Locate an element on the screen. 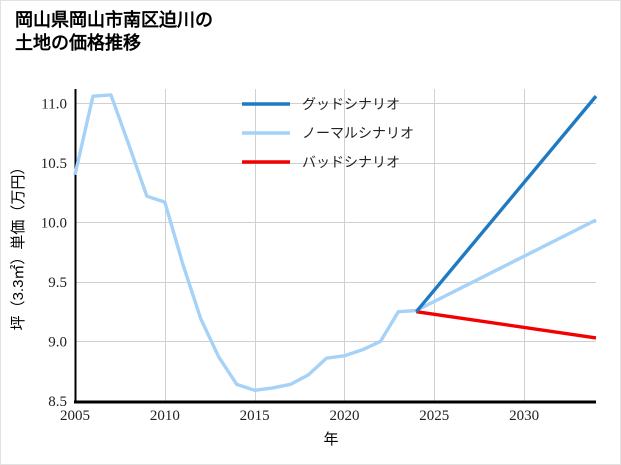  y-tick-label: 11.0 is located at coordinates (54, 104).